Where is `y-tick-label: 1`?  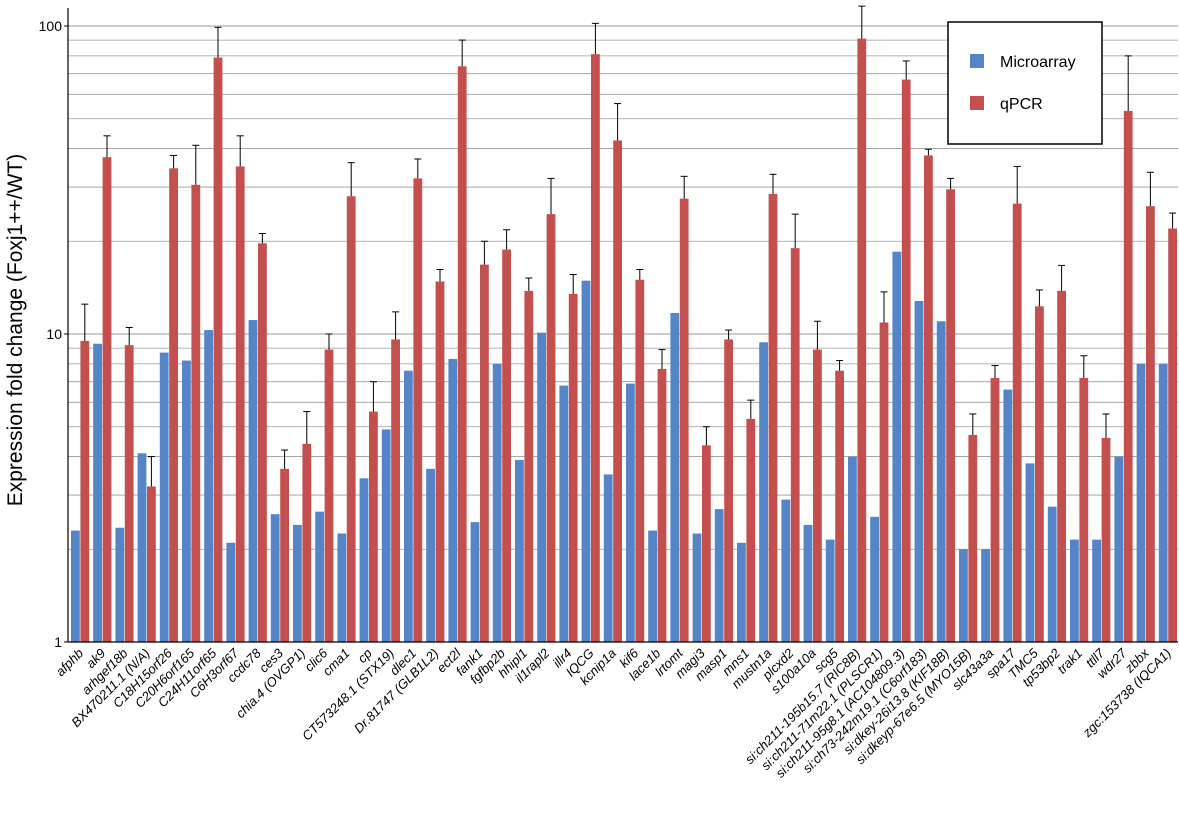
y-tick-label: 1 is located at coordinates (58, 642).